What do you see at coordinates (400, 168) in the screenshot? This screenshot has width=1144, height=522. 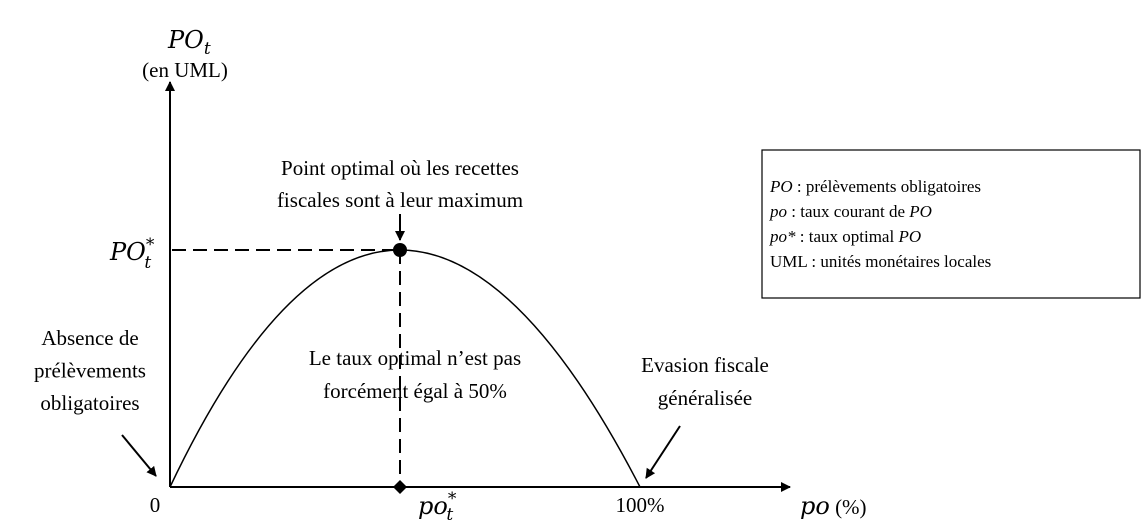 I see `annotation-line: Point optimal où les recettes` at bounding box center [400, 168].